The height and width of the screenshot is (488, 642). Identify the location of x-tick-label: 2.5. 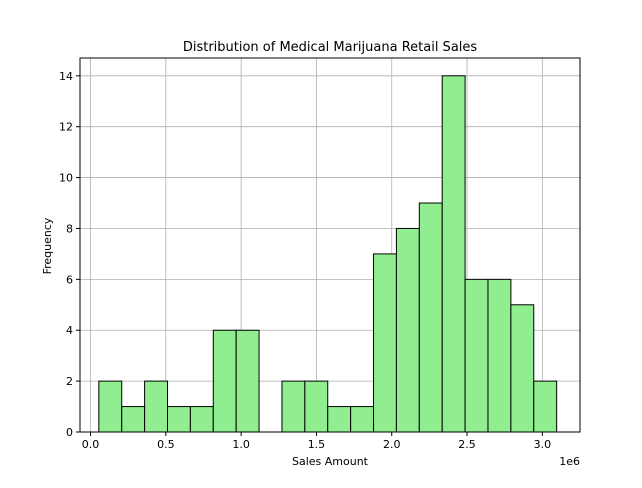
(467, 444).